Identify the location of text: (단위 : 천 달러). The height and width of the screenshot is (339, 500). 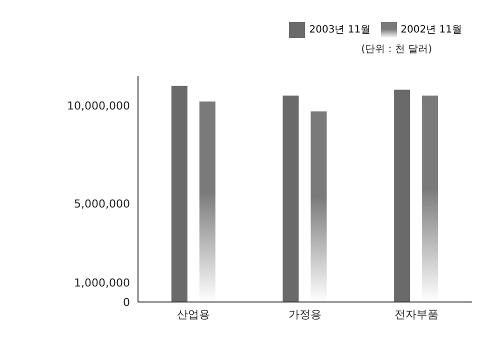
(396, 49).